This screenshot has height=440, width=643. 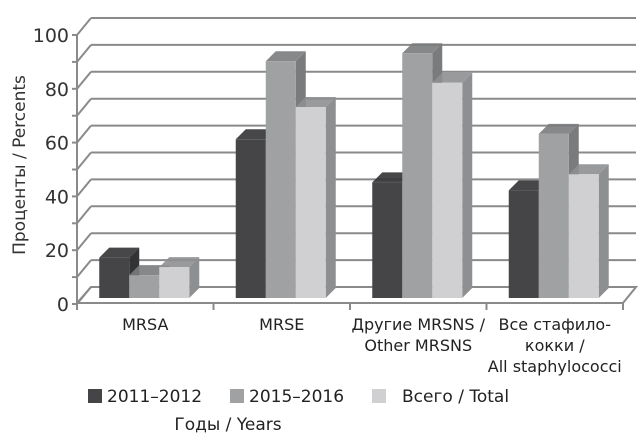 I want to click on legend-label: 2015–2016, so click(x=296, y=397).